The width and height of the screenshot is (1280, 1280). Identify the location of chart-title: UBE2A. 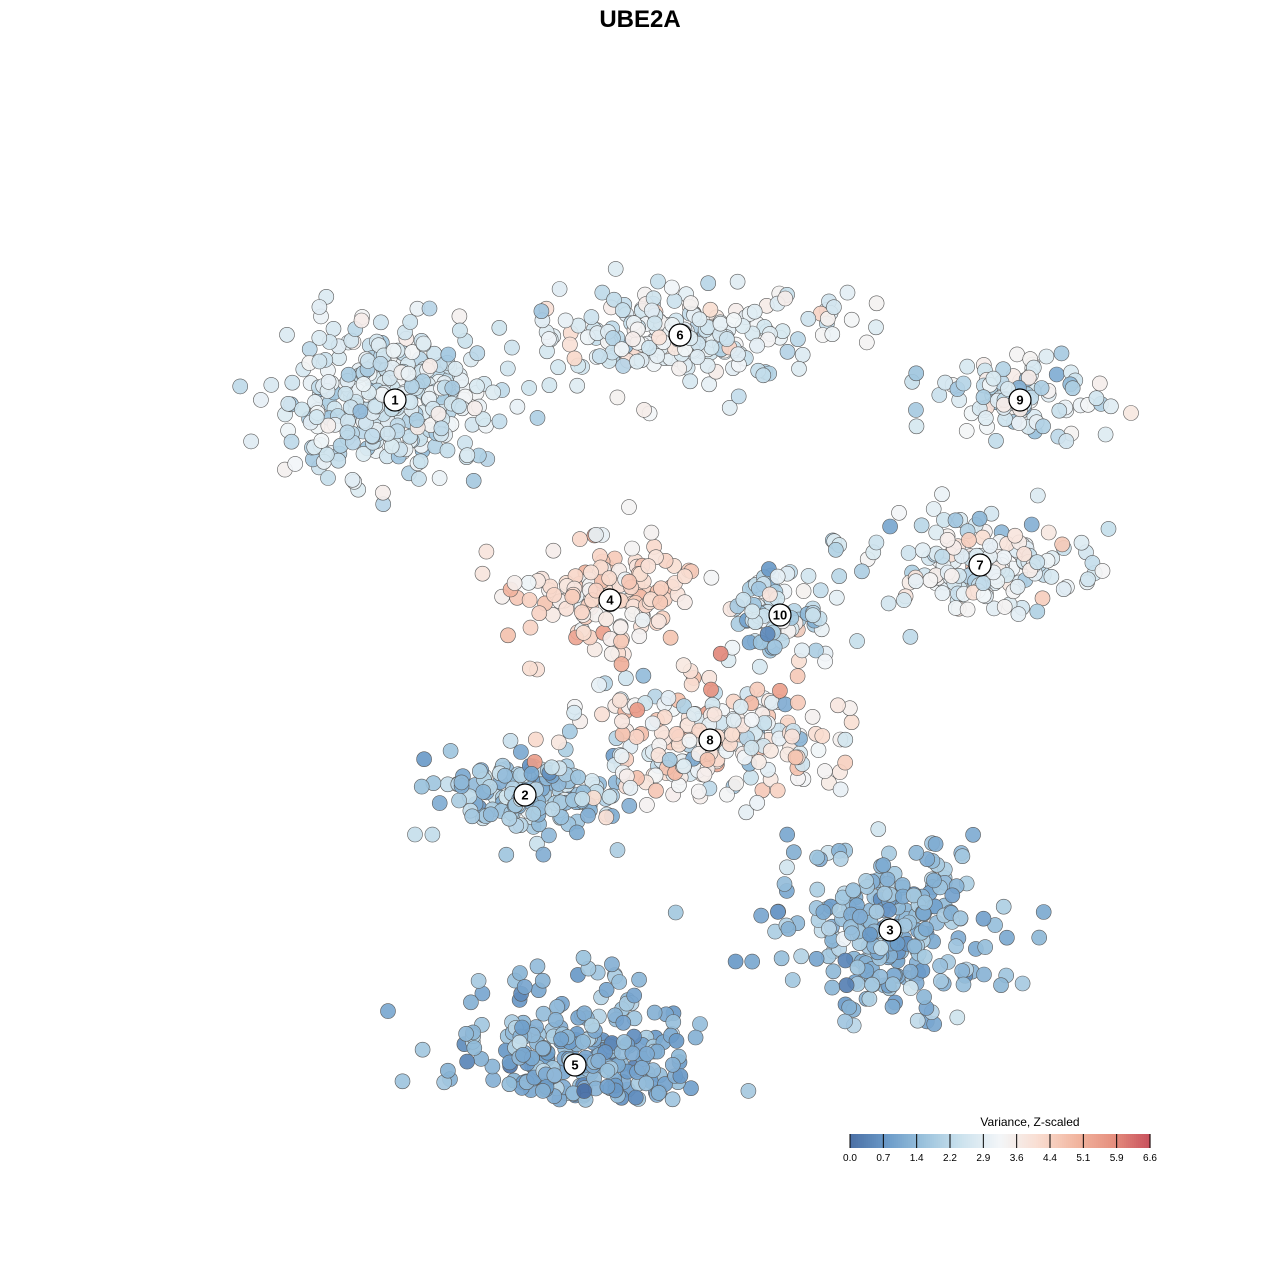
(639, 19).